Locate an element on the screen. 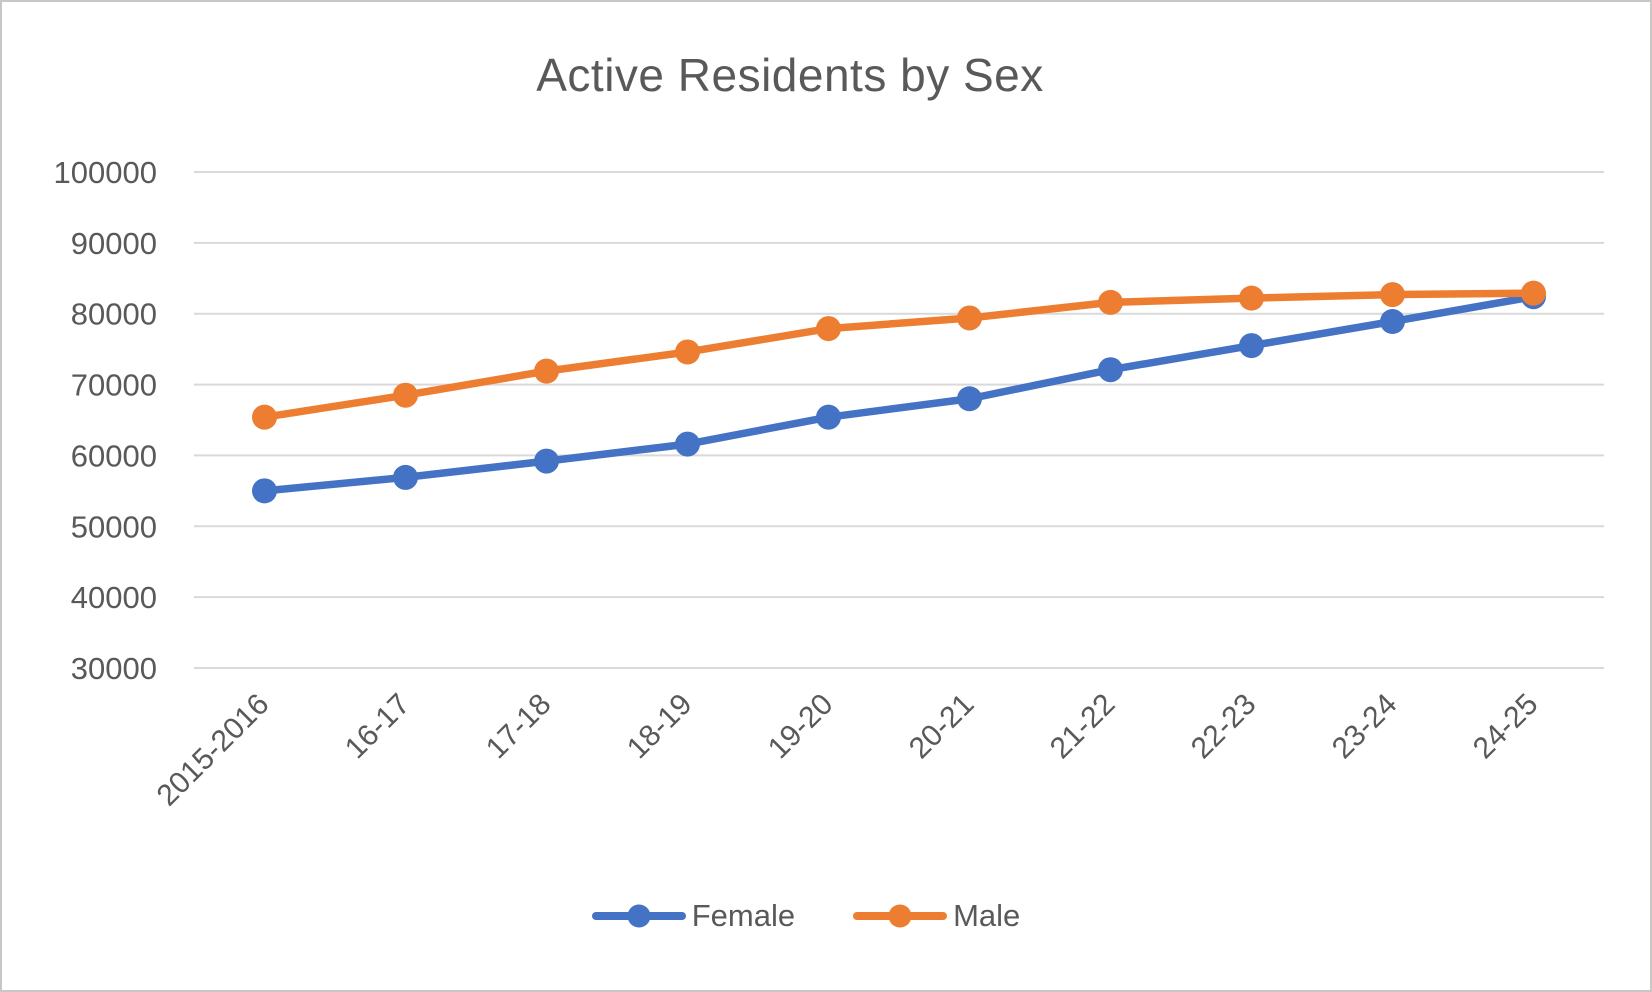  x-axis-tick-label: 23-24 is located at coordinates (1365, 727).